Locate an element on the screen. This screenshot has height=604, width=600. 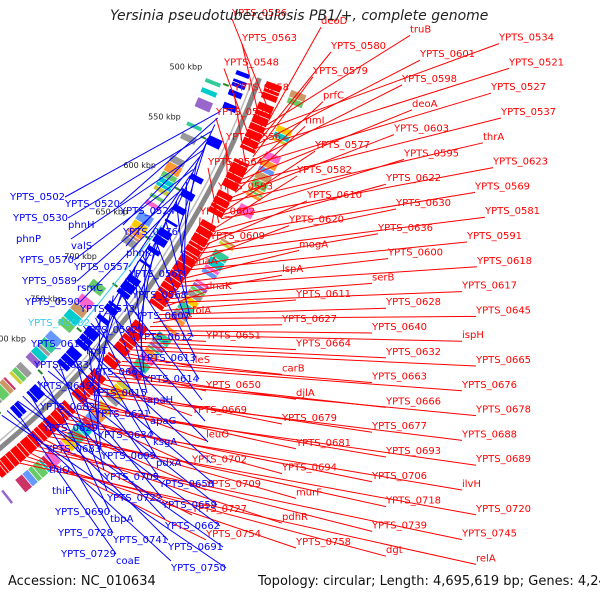
forward-gene-label: YPTS_0609 is located at coordinates (237, 236).